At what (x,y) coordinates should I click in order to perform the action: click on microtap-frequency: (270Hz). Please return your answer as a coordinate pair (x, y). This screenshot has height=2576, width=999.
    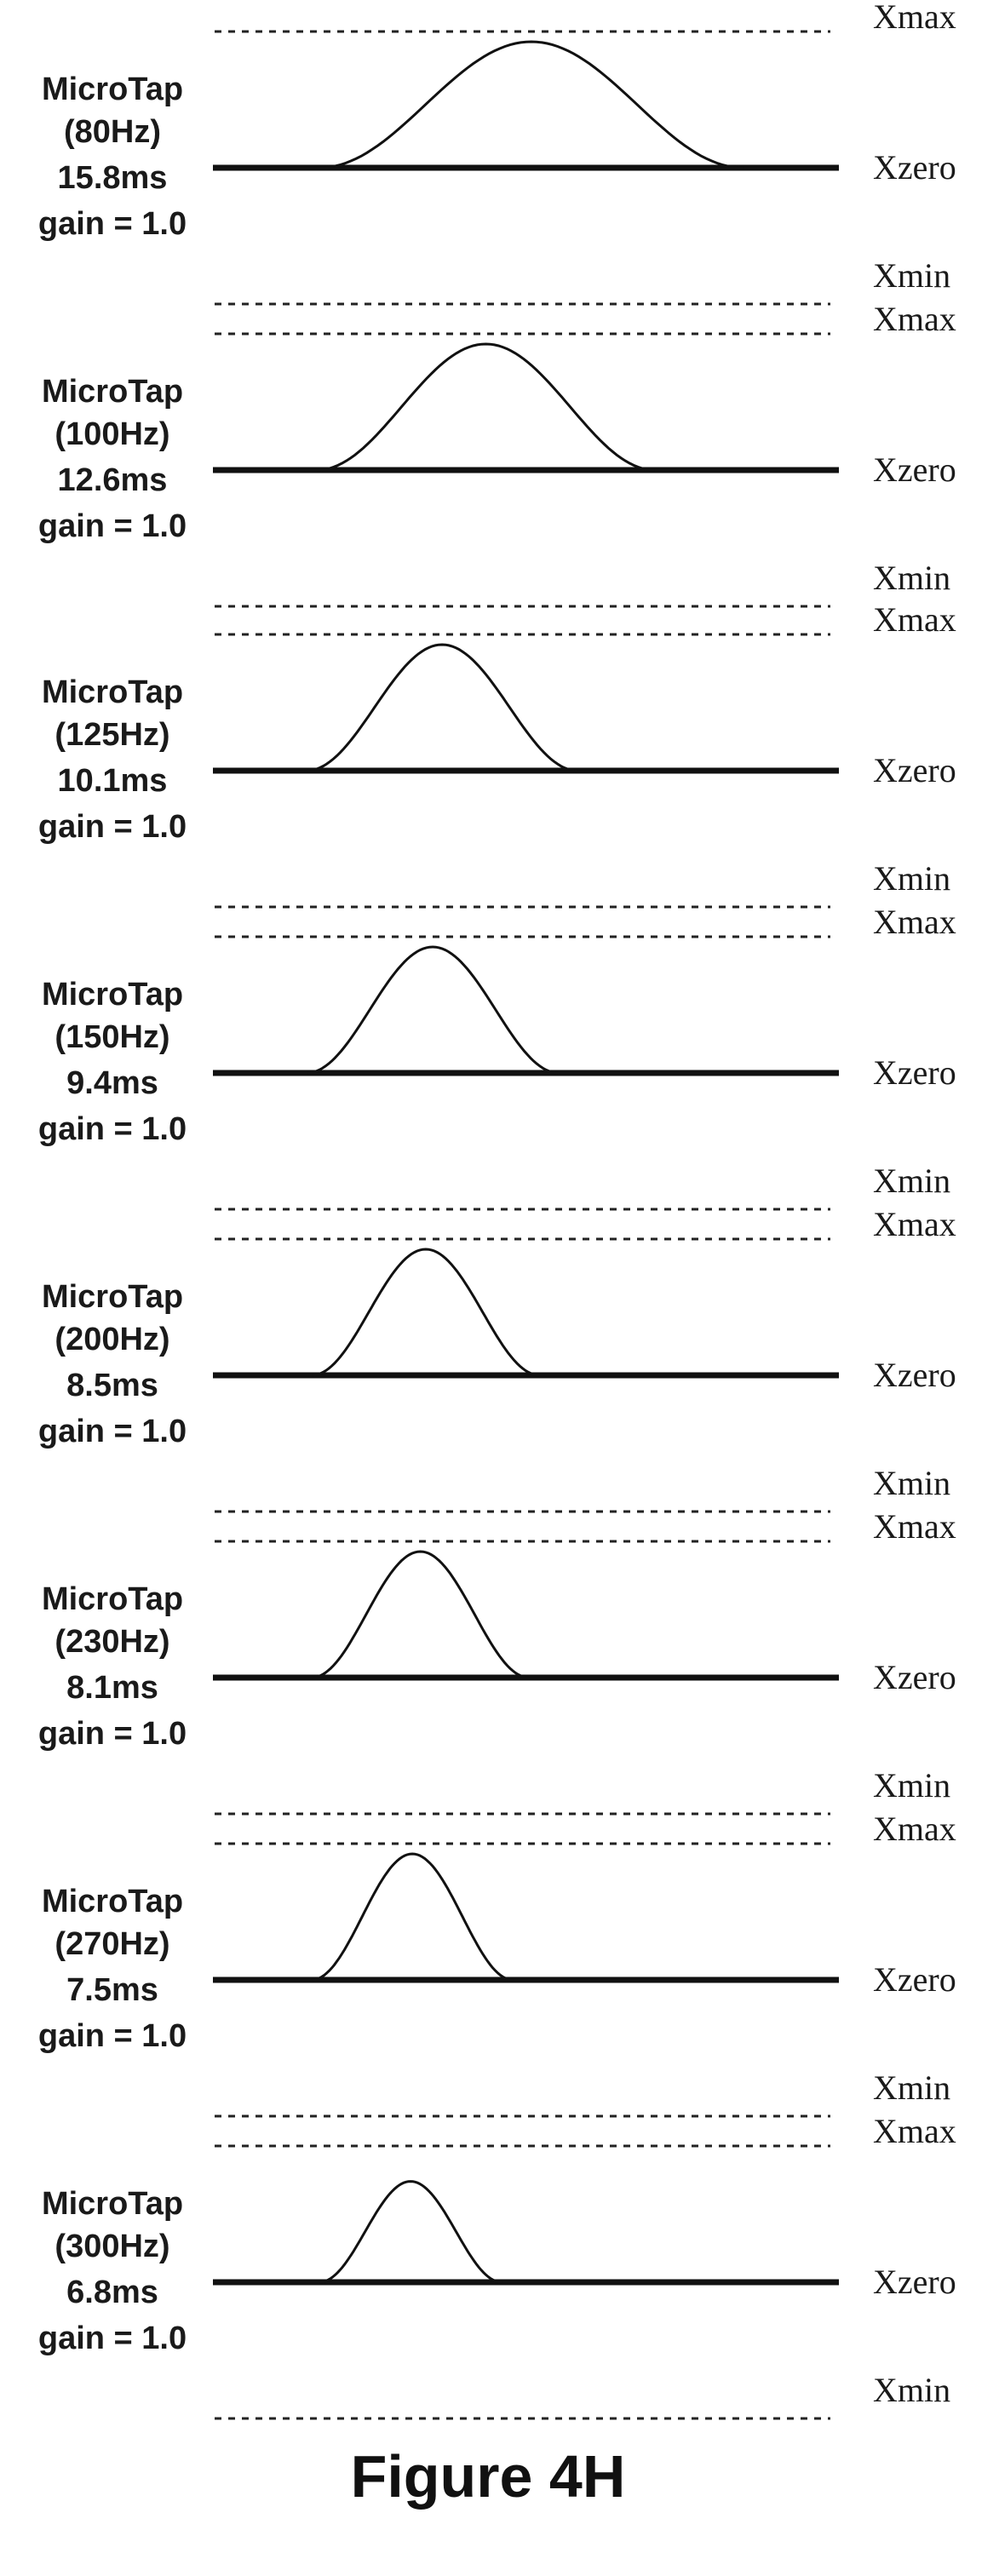
    Looking at the image, I should click on (112, 1944).